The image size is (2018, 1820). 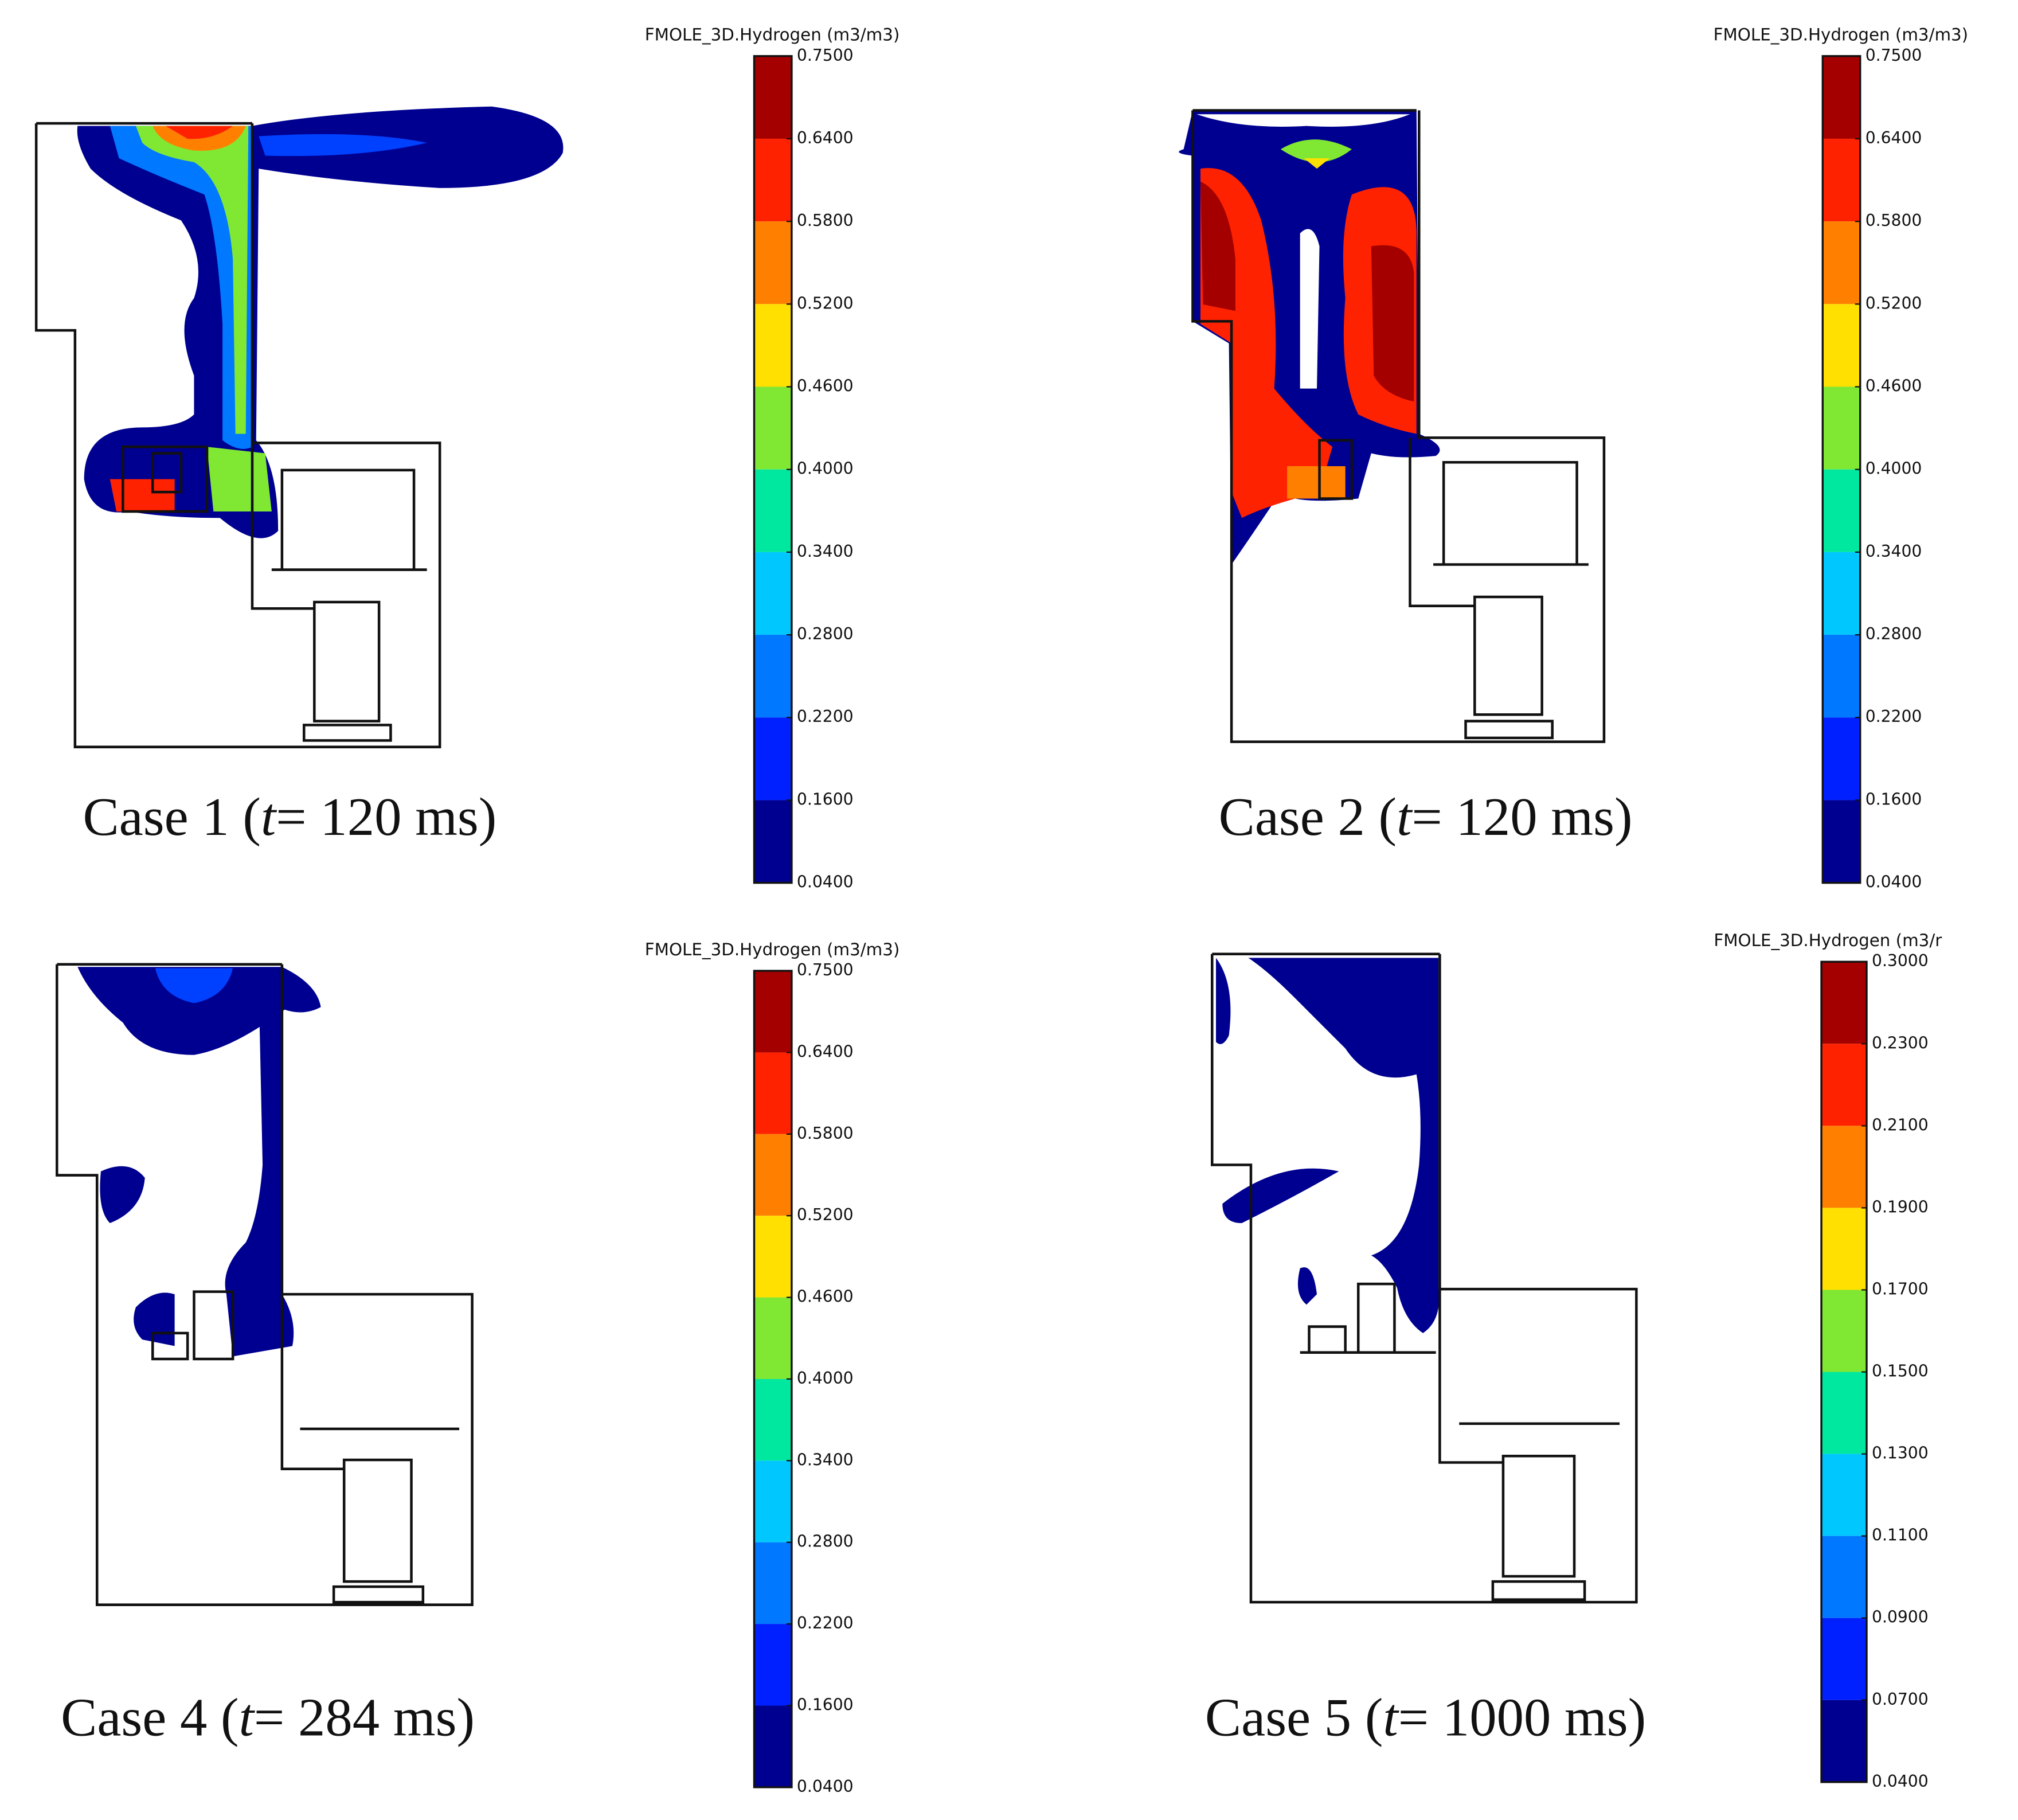 I want to click on colorbar-tick-label: 0.1300, so click(x=1900, y=1453).